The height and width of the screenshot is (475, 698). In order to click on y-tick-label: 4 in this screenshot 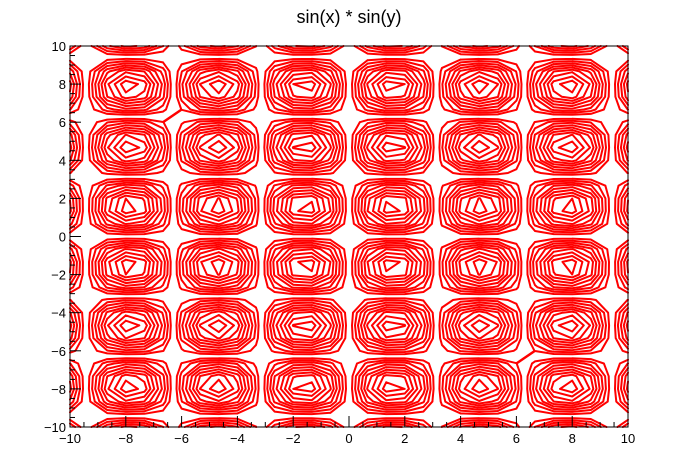, I will do `click(62, 160)`.